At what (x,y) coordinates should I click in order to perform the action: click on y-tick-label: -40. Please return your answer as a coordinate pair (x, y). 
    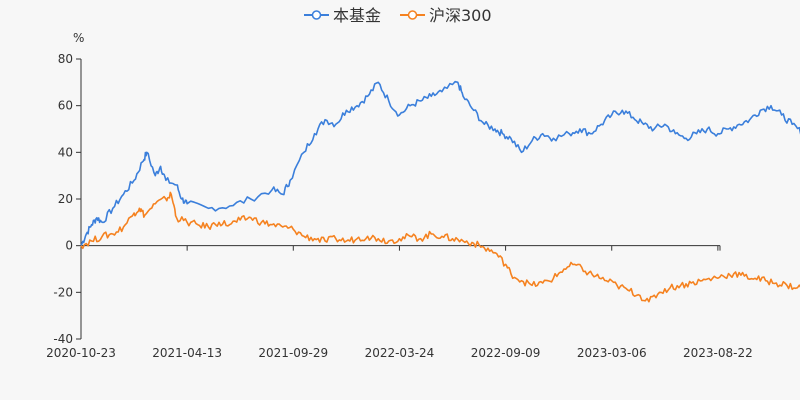
    Looking at the image, I should click on (63, 339).